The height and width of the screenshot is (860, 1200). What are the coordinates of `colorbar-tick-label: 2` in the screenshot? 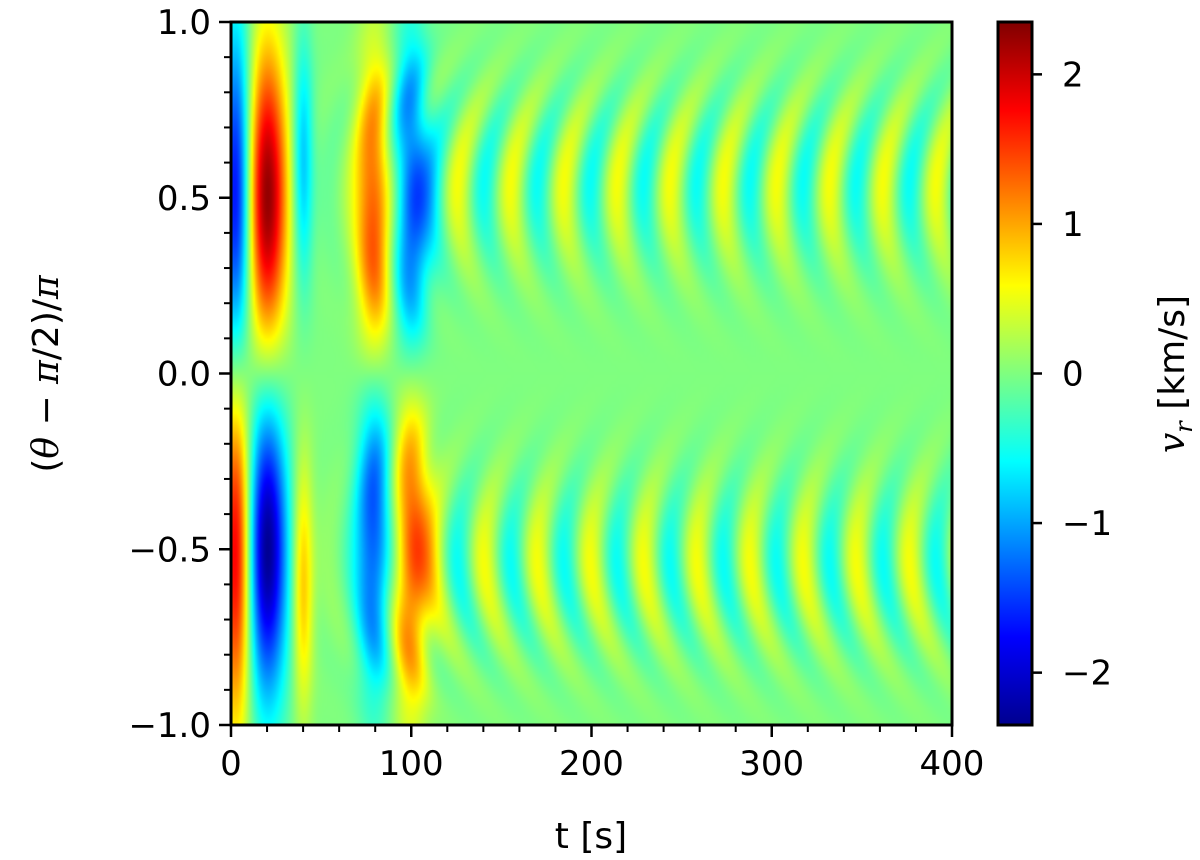 It's located at (1073, 75).